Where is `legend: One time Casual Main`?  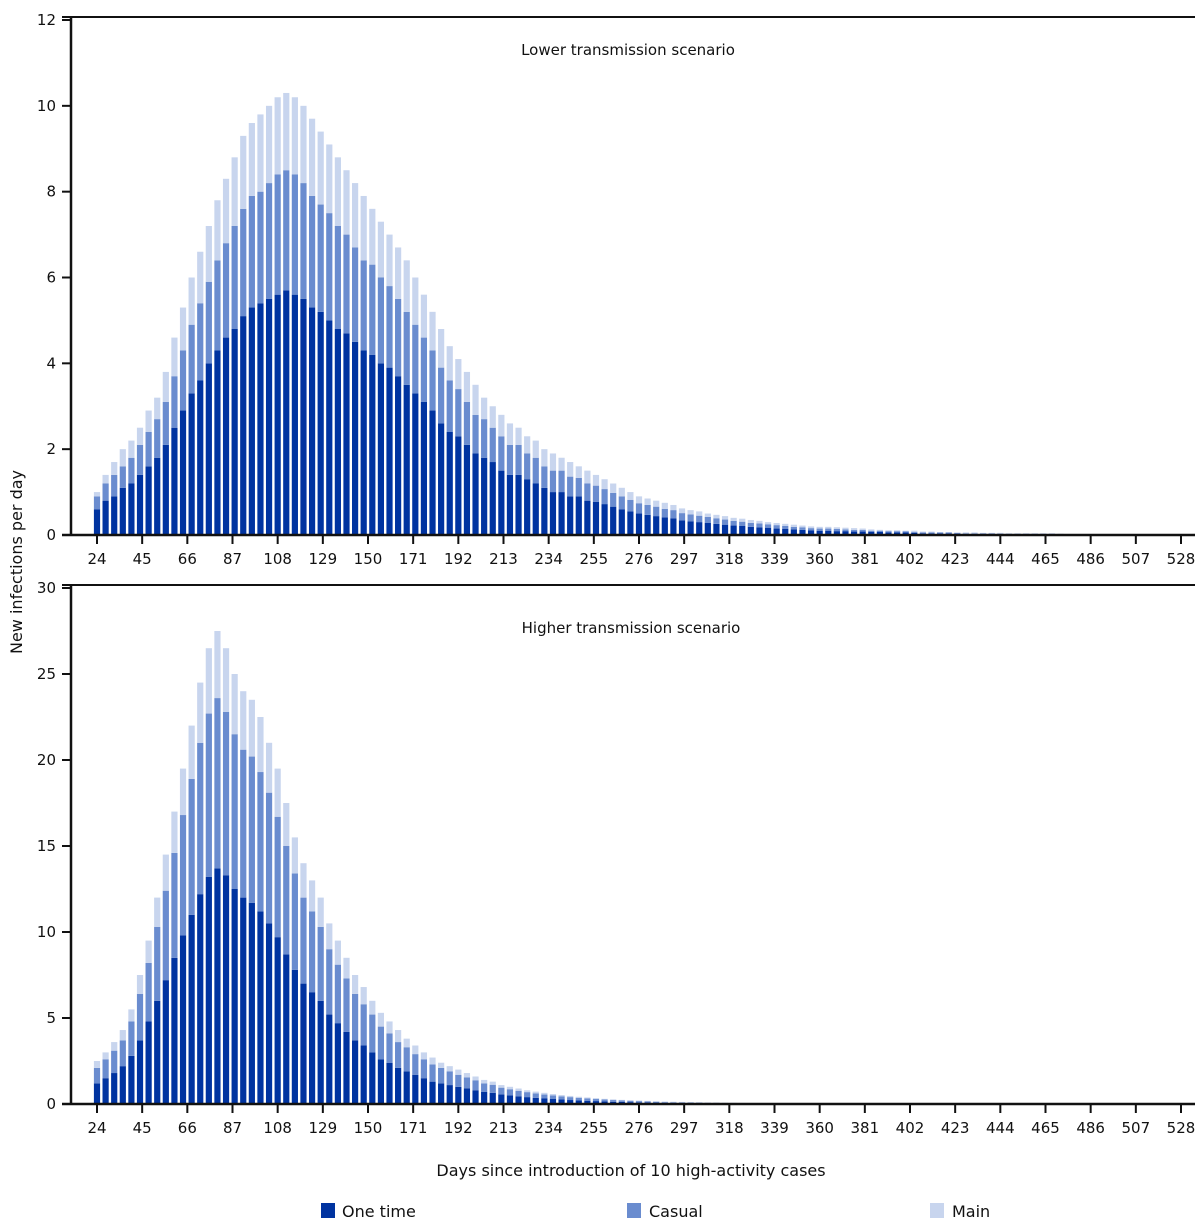 legend: One time Casual Main is located at coordinates (655, 1211).